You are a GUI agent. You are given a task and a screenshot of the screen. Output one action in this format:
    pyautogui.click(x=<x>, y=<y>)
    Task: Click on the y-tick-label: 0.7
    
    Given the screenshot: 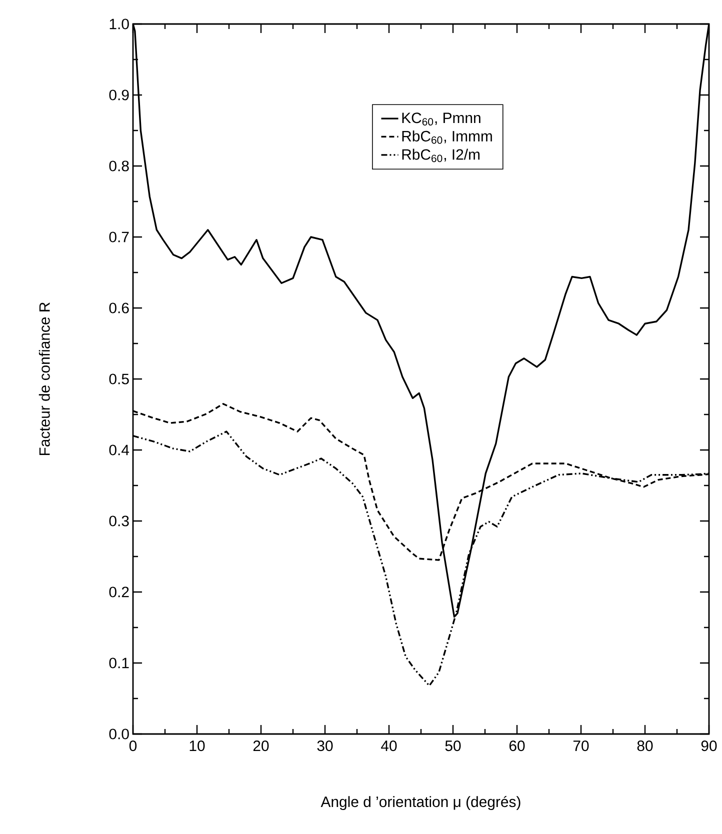 What is the action you would take?
    pyautogui.click(x=119, y=237)
    